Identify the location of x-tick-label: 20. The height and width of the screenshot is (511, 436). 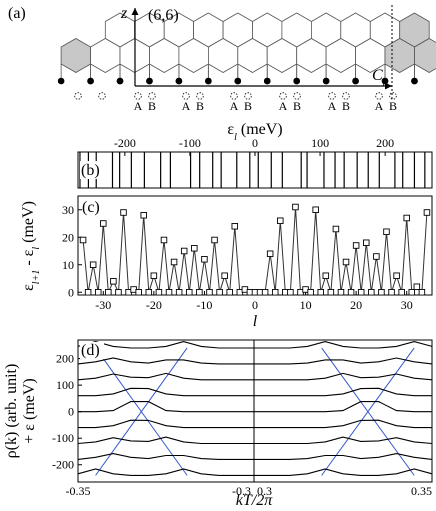
(356, 305).